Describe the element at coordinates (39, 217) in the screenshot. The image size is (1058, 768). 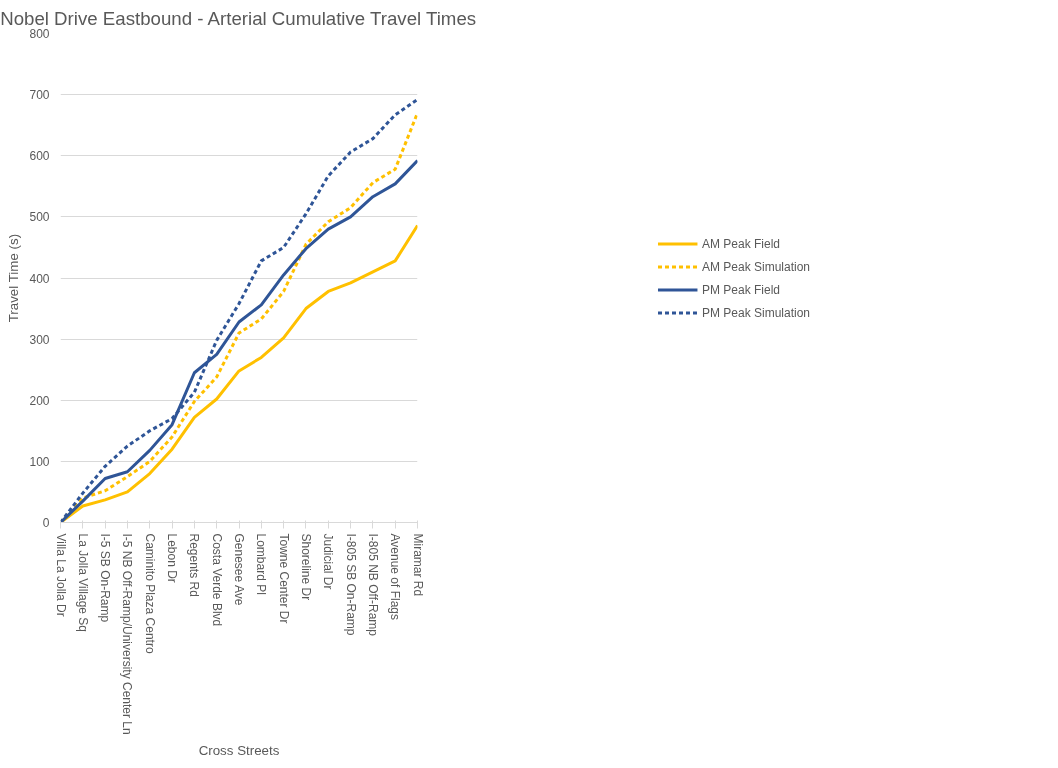
I see `y-tick-label: 500` at that location.